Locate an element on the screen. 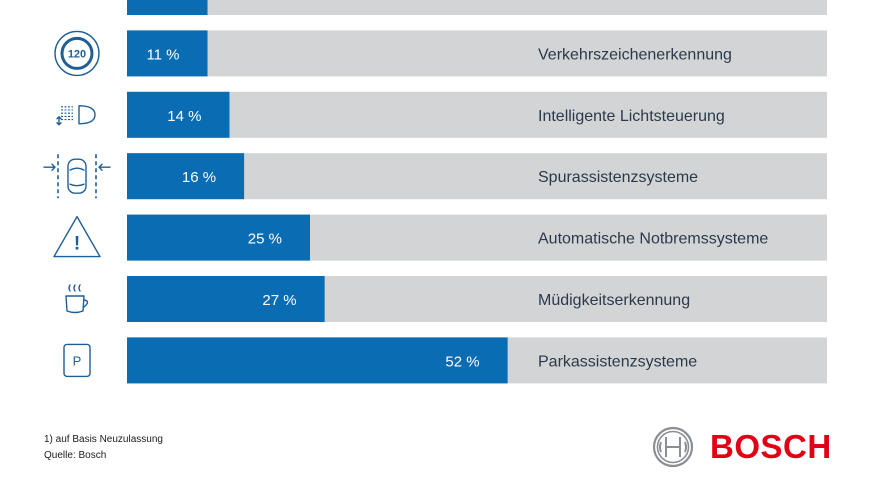 This screenshot has width=870, height=490. bosch-logo: BOSCH is located at coordinates (742, 447).